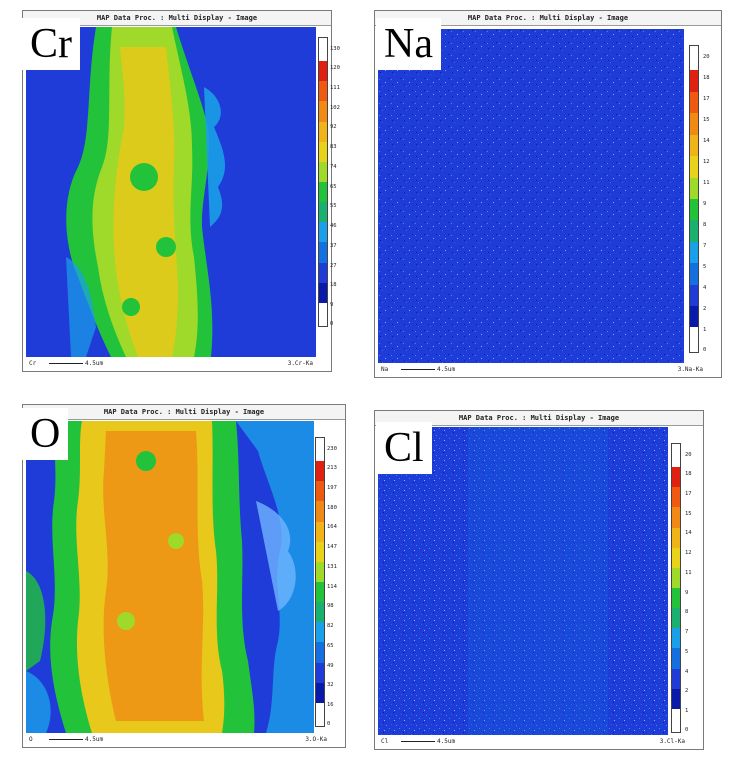  What do you see at coordinates (335, 68) in the screenshot?
I see `colorbar-tick: 120` at bounding box center [335, 68].